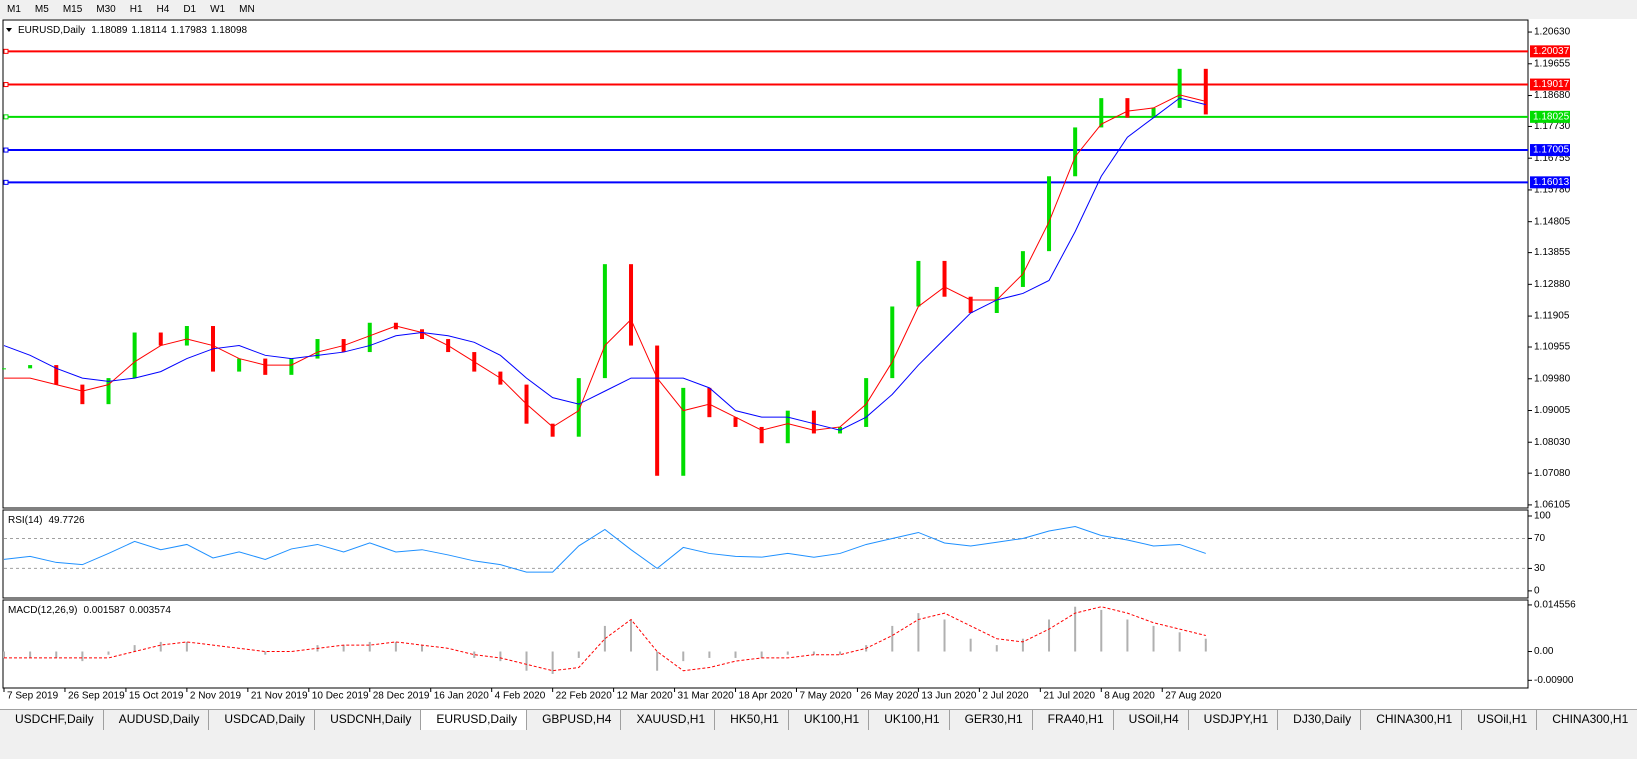  What do you see at coordinates (1552, 32) in the screenshot?
I see `y-tick-label: 1.20630` at bounding box center [1552, 32].